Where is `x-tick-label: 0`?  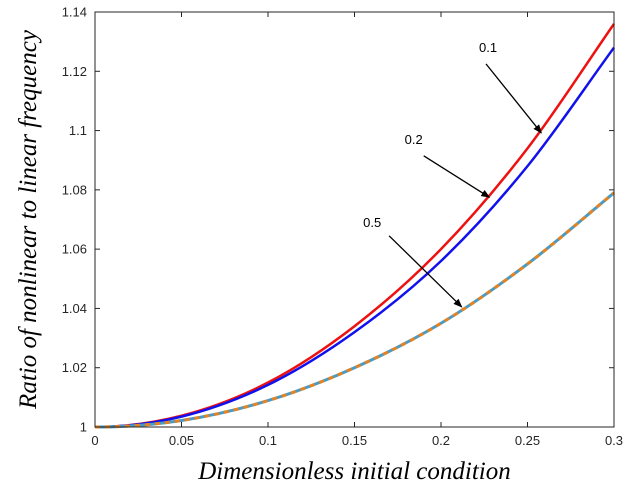
x-tick-label: 0 is located at coordinates (94, 440).